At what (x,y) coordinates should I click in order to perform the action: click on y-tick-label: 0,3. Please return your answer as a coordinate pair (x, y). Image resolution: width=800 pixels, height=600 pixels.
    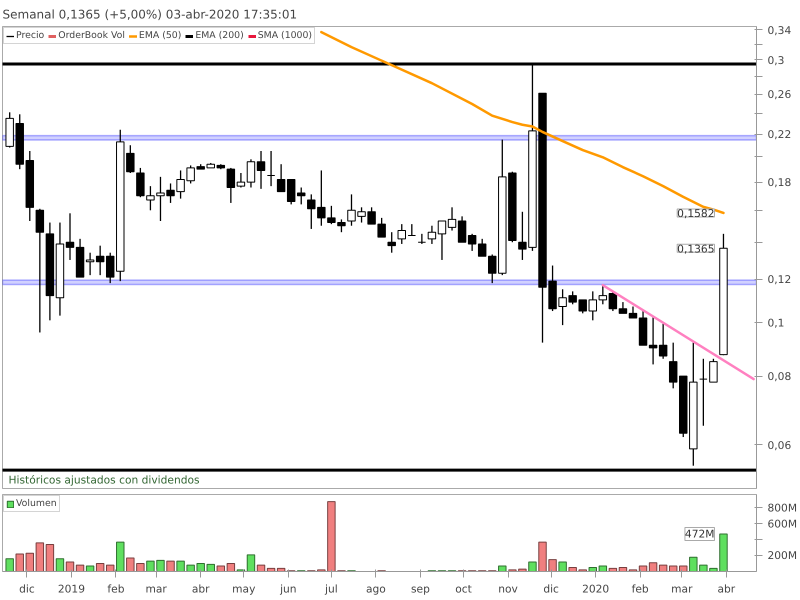
    Looking at the image, I should click on (776, 60).